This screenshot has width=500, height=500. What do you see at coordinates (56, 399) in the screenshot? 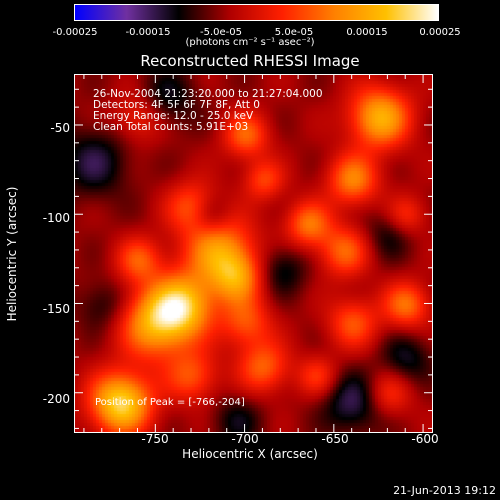
I see `y-tick-label: -200` at bounding box center [56, 399].